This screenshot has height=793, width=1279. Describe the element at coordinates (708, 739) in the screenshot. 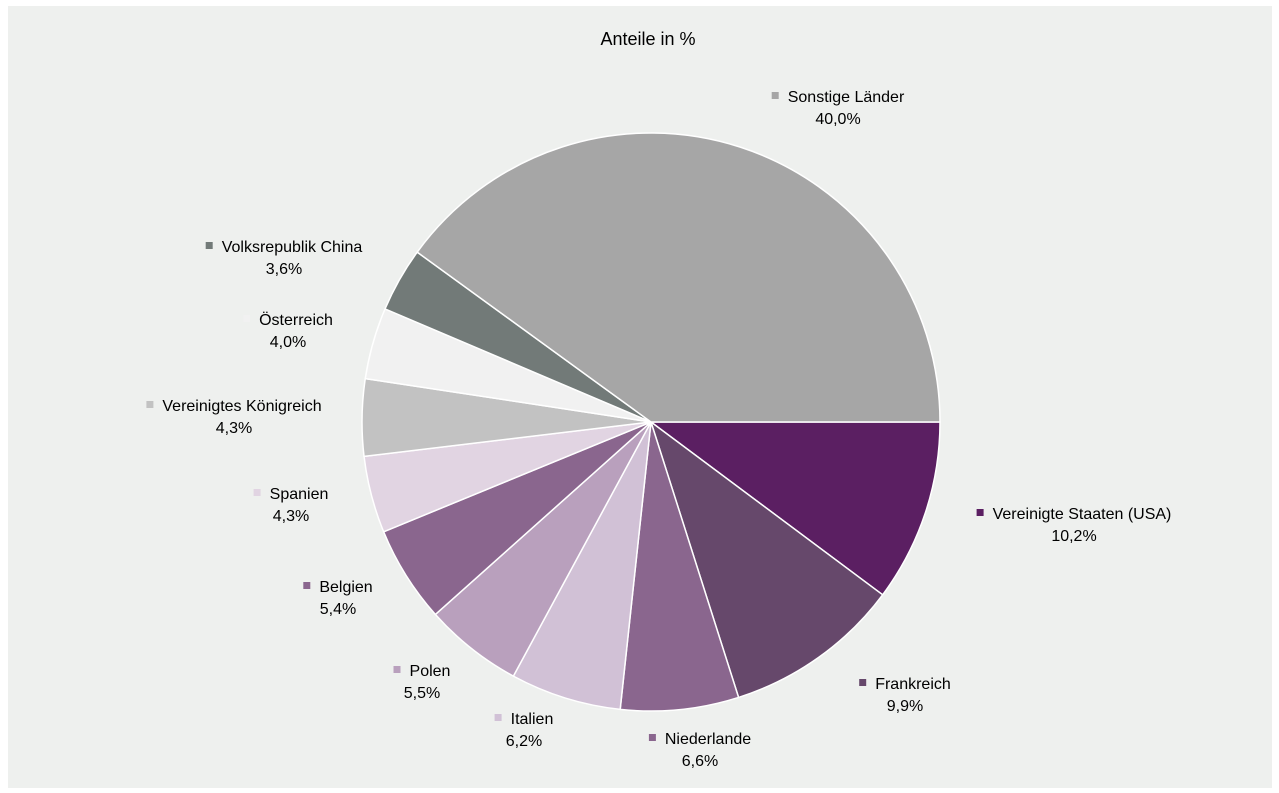

I see `slice-name: Niederlande` at that location.